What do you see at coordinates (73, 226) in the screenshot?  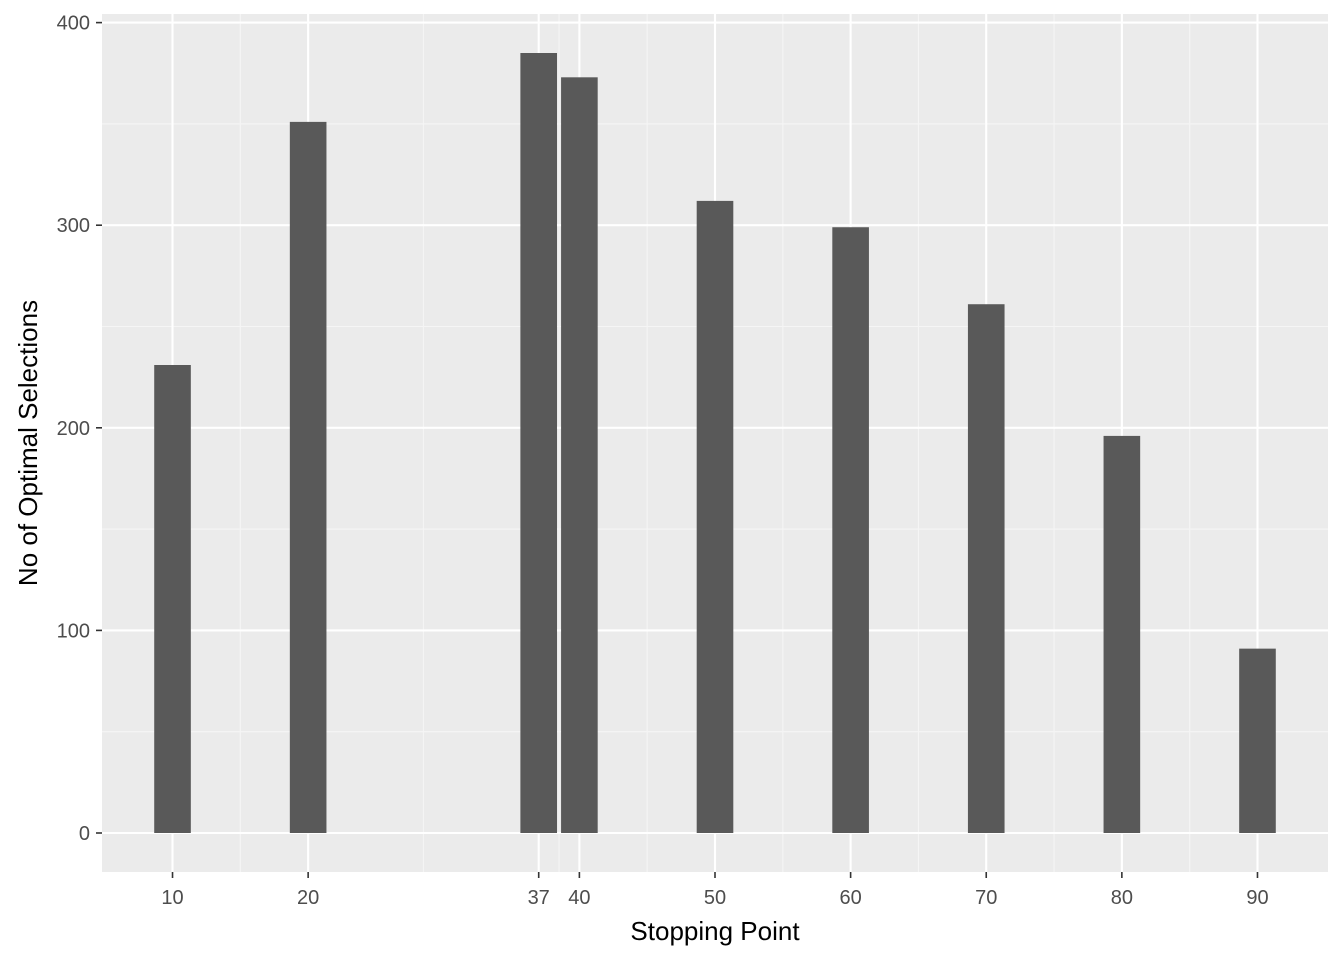 I see `y-tick-label: 300` at bounding box center [73, 226].